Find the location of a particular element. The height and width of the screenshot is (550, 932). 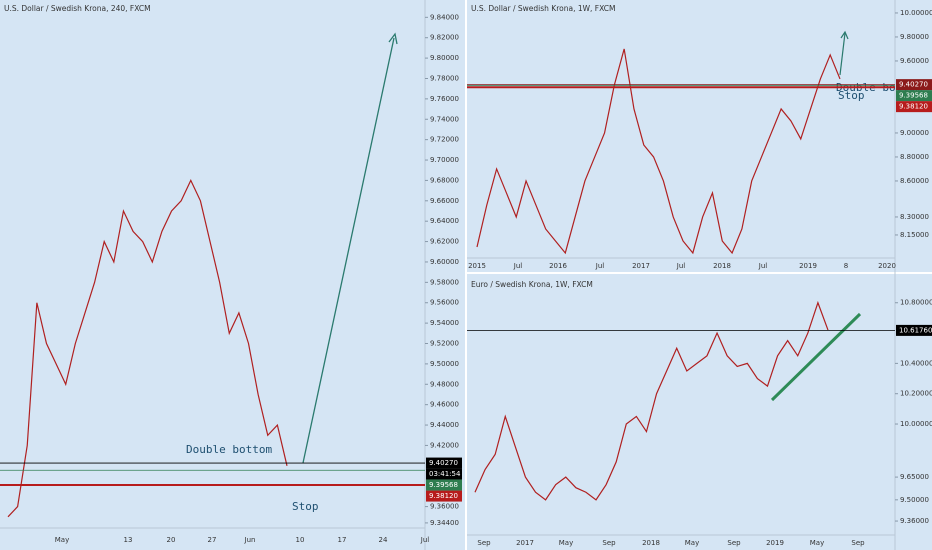

y-tick-label: 9.00000 is located at coordinates (914, 133).